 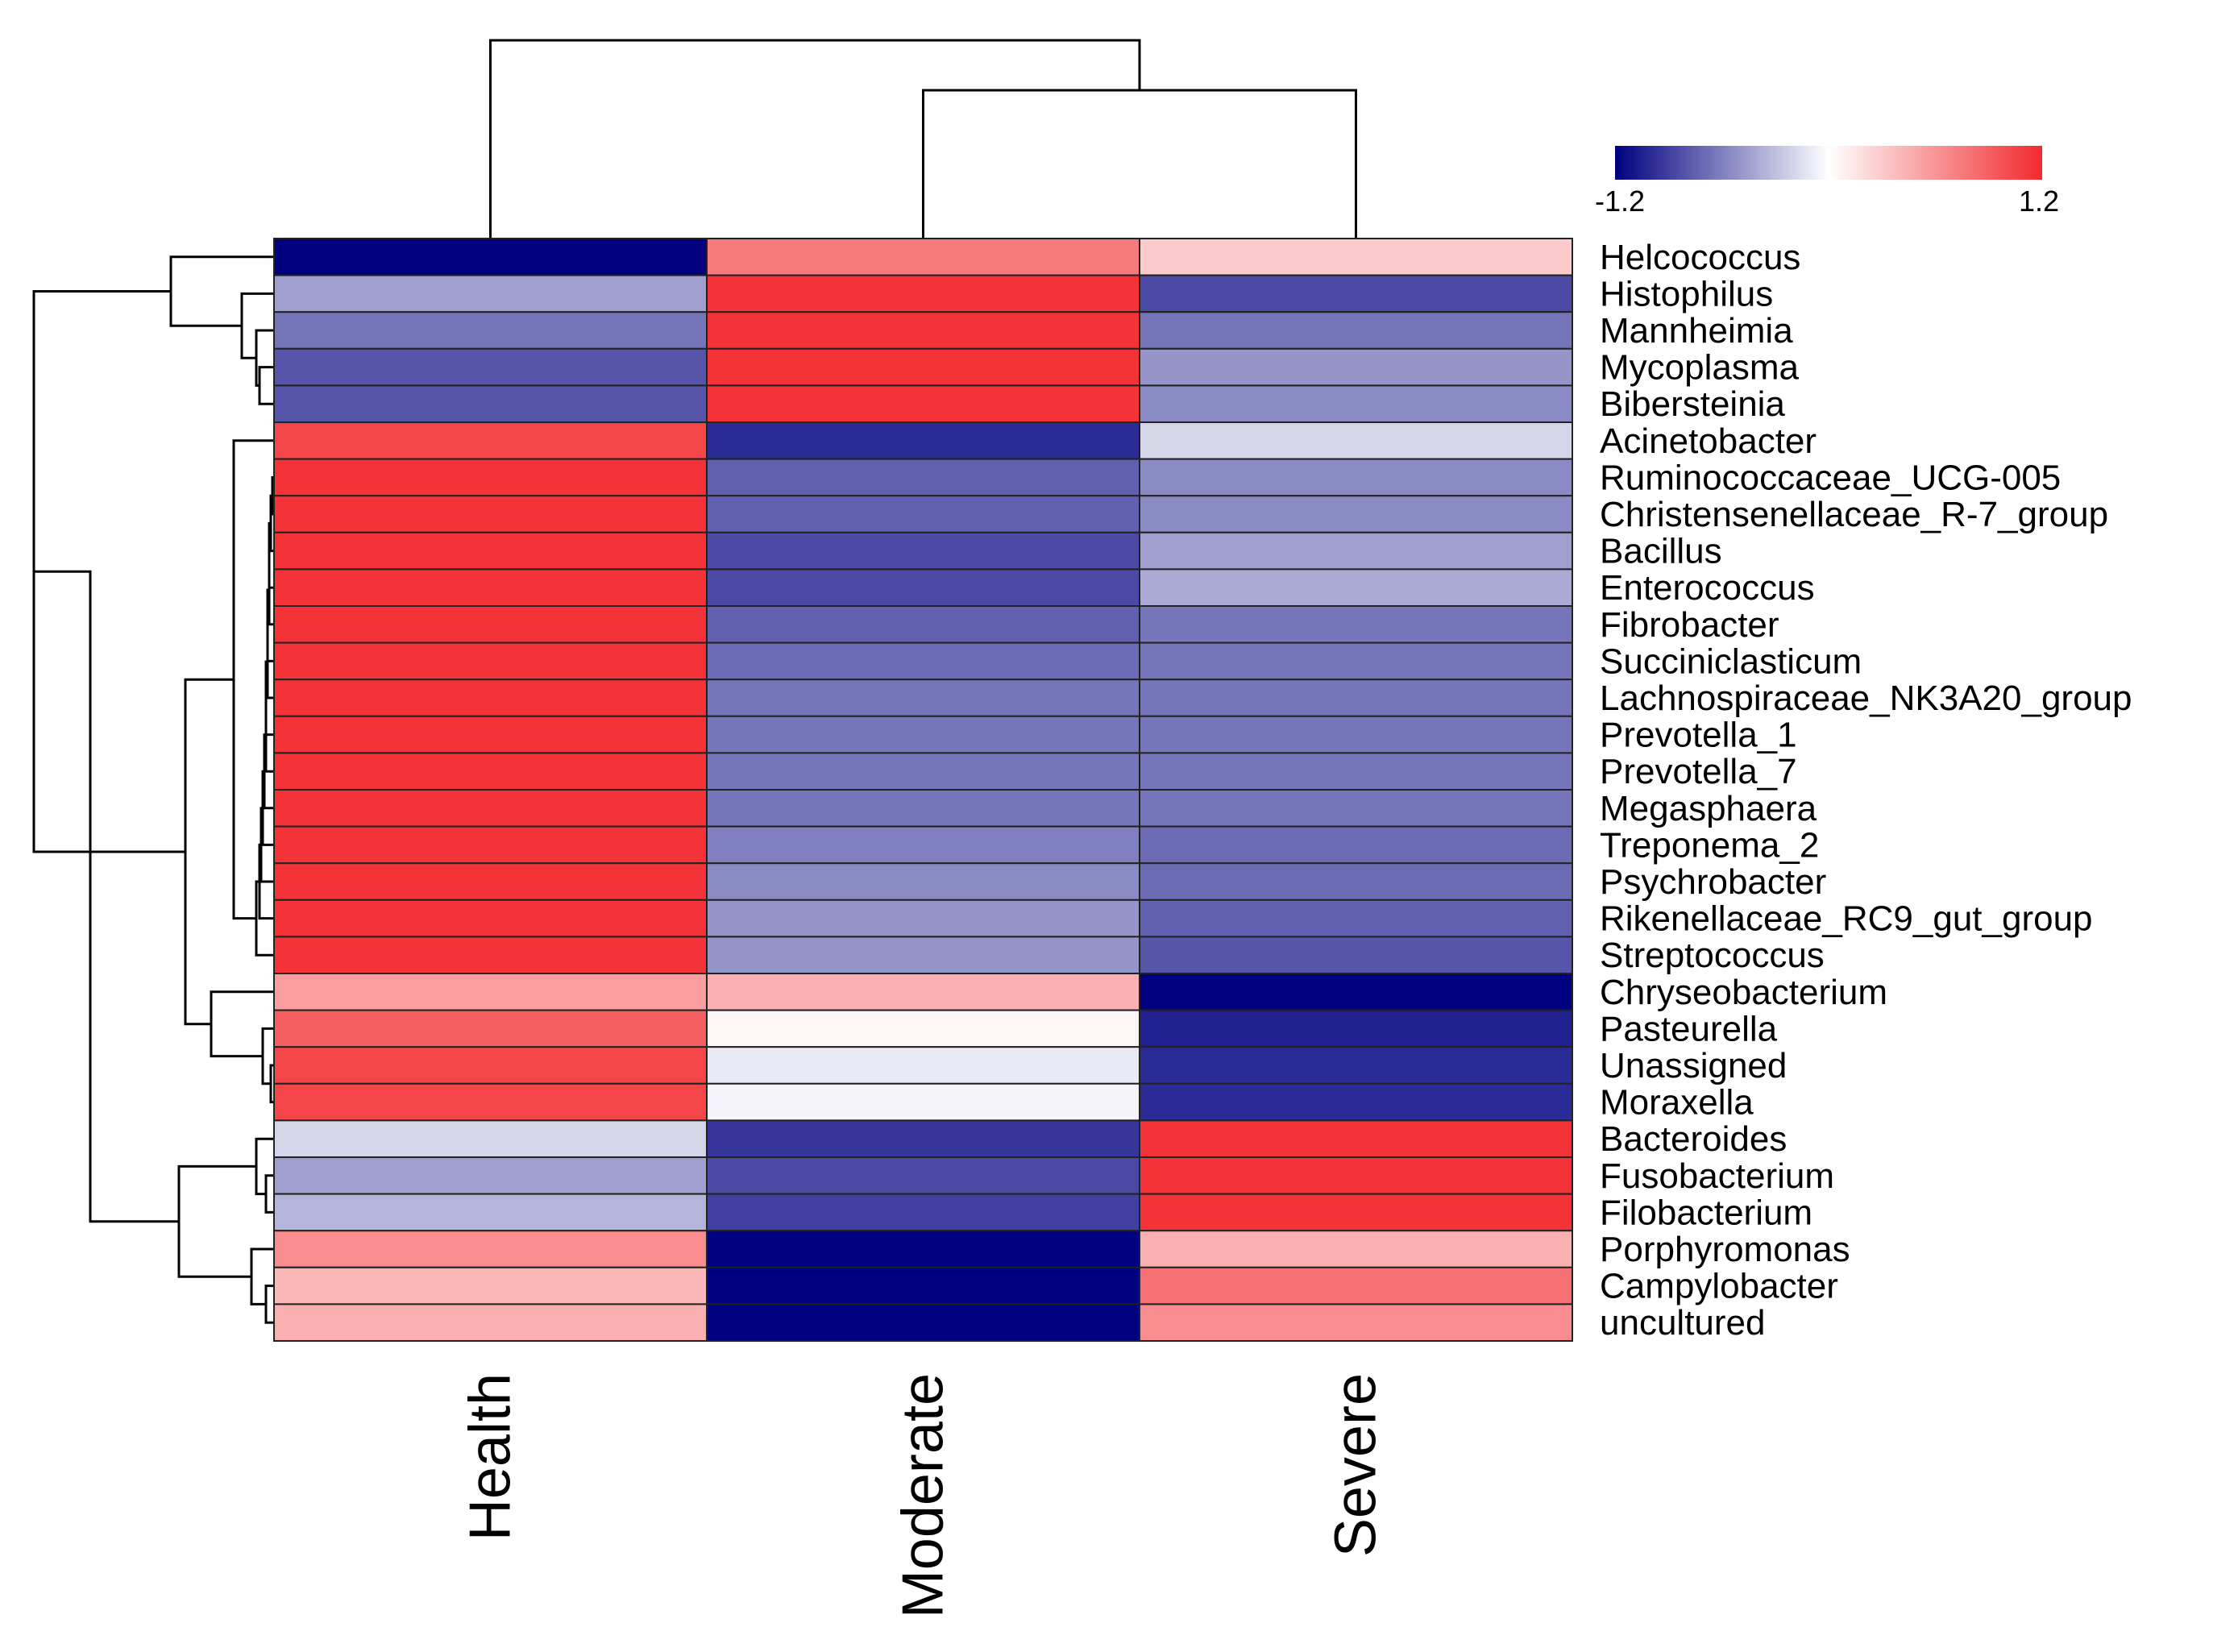 I want to click on row-label: Treponema_2, so click(x=1709, y=845).